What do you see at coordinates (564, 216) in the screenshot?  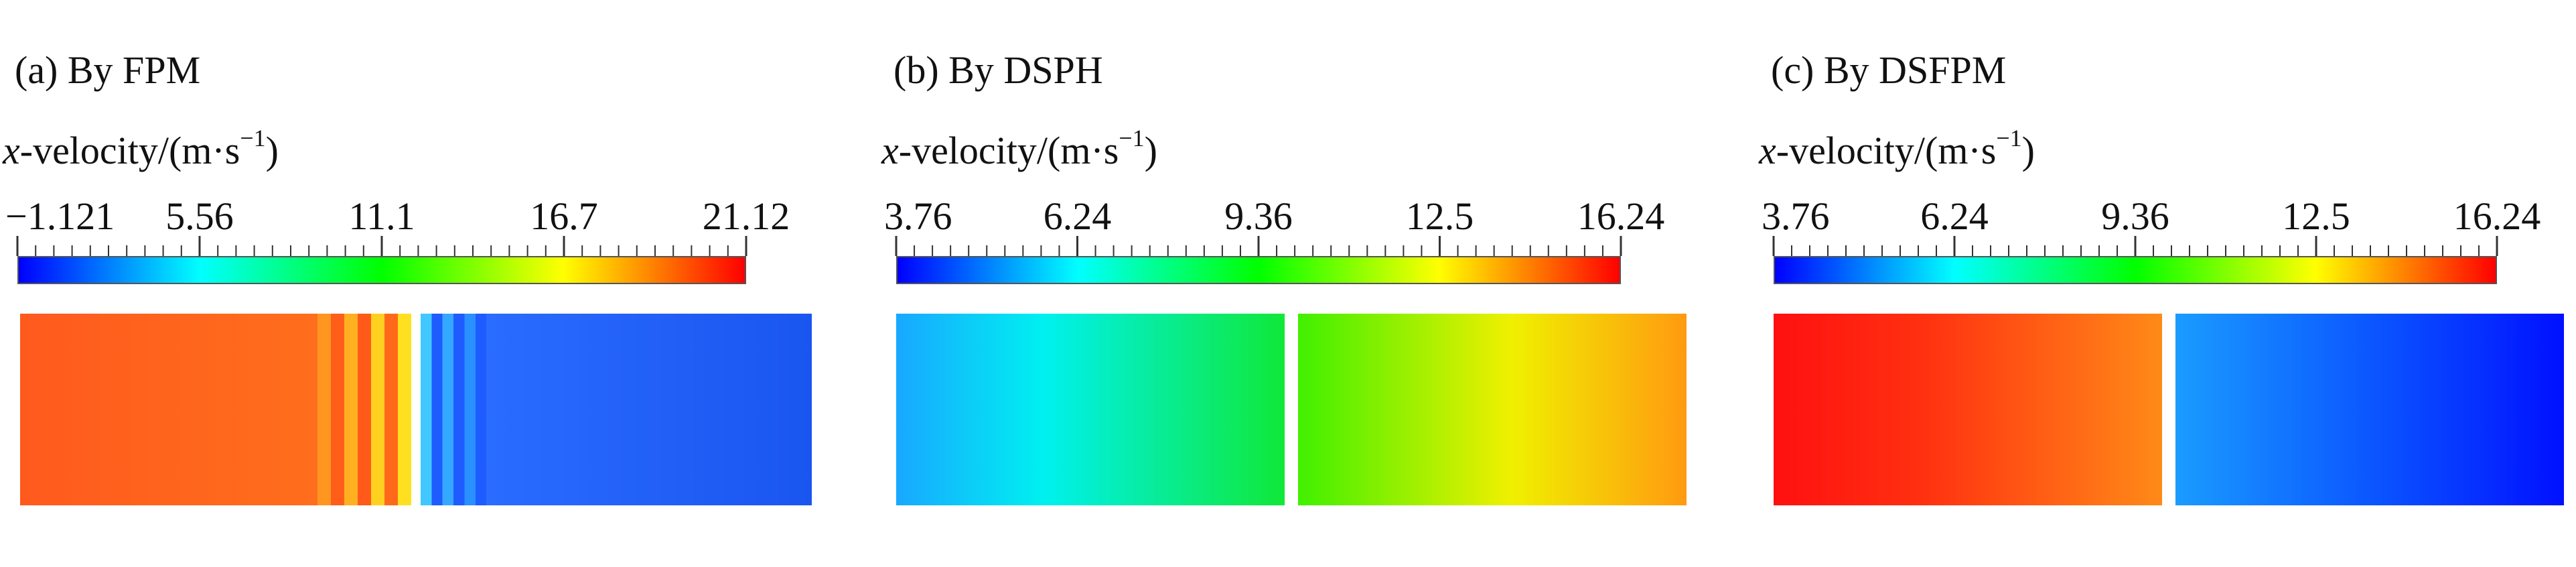 I see `tick-label: 16.7` at bounding box center [564, 216].